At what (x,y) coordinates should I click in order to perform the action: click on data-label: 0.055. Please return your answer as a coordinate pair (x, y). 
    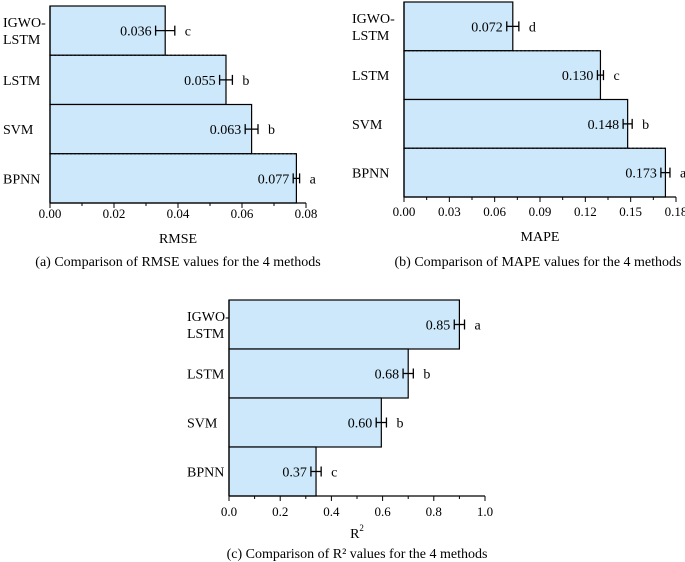
    Looking at the image, I should click on (200, 81).